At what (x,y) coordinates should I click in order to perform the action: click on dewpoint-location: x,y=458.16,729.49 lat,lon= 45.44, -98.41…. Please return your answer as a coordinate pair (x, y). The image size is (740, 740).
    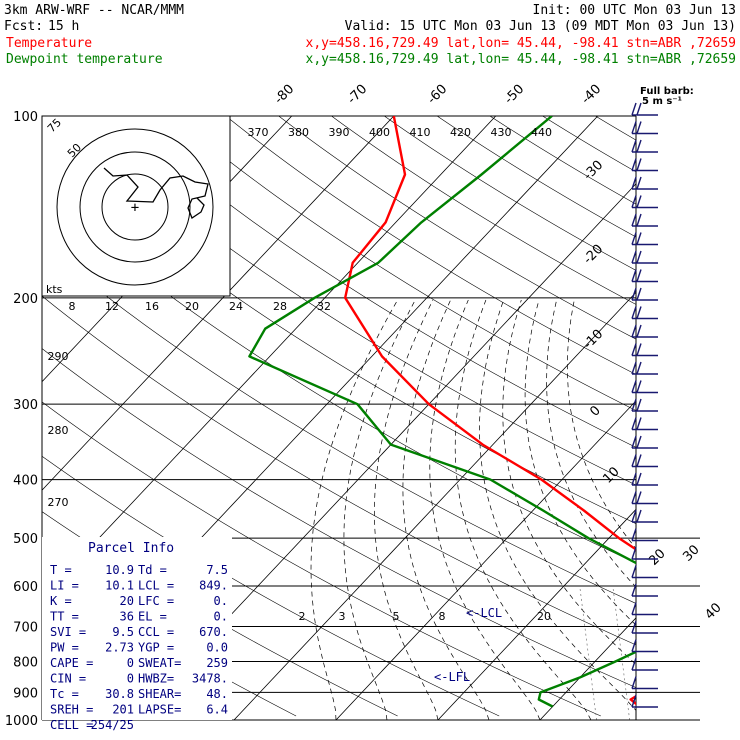
    Looking at the image, I should click on (521, 59).